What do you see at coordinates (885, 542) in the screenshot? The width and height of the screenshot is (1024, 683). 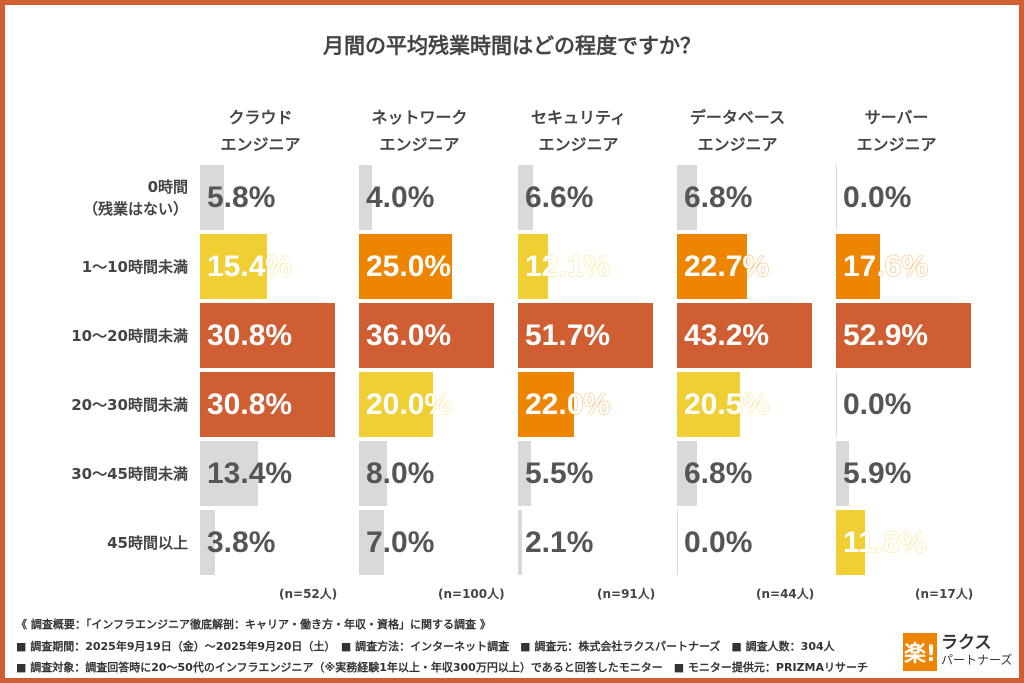 I see `data-label: 11.8%` at bounding box center [885, 542].